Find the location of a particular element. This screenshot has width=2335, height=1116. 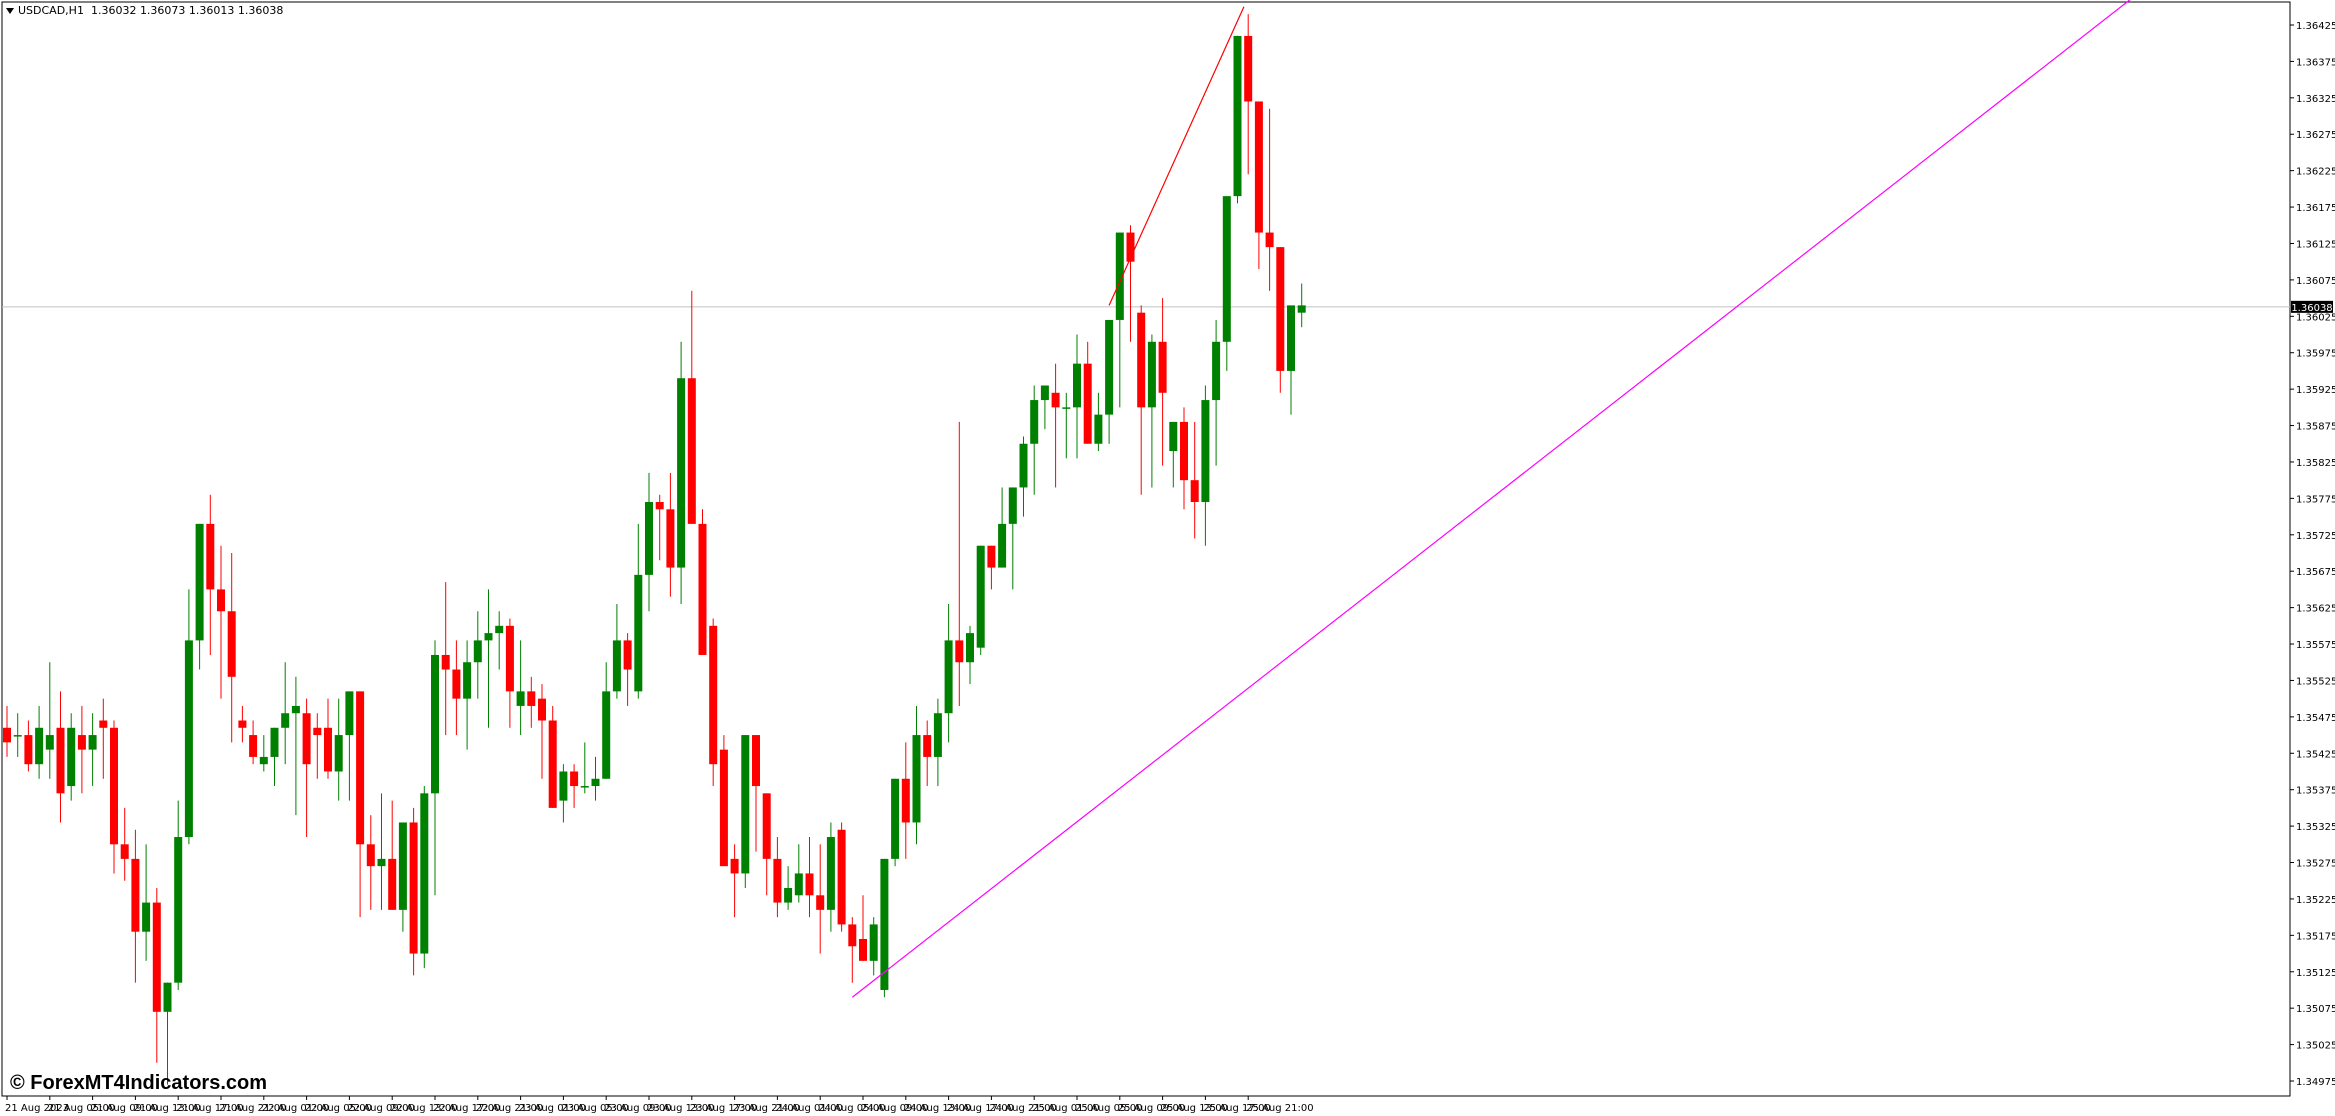

chart-menu-arrow-icon is located at coordinates (10, 11).